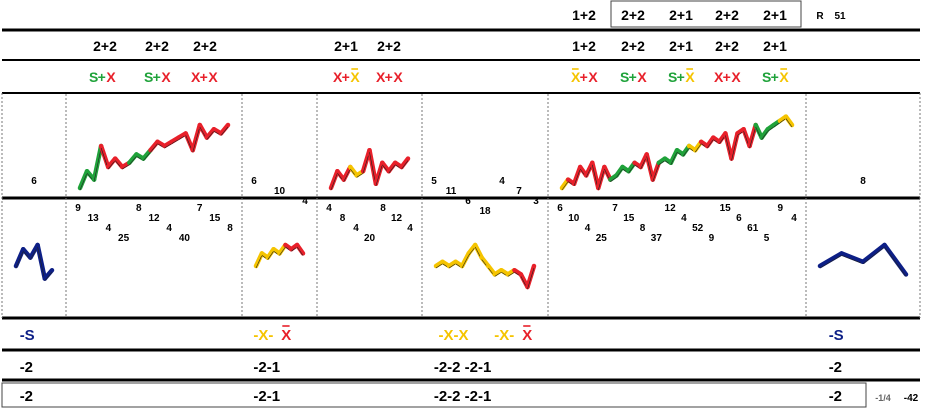 The height and width of the screenshot is (415, 926). I want to click on header-code: 2+2, so click(727, 15).